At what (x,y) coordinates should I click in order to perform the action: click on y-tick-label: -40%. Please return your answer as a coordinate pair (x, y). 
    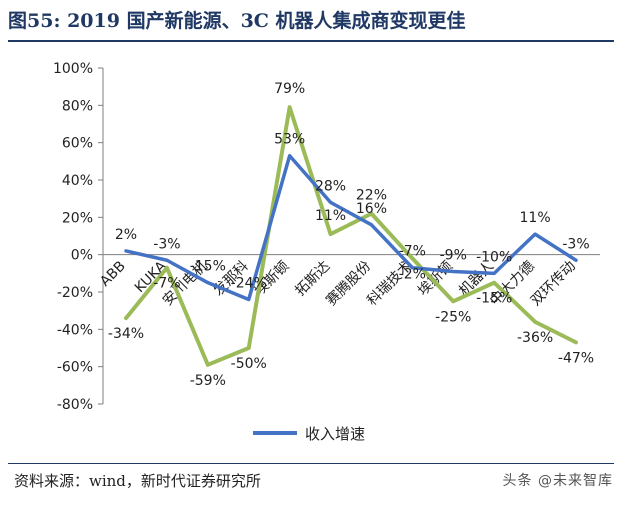
    Looking at the image, I should click on (75, 330).